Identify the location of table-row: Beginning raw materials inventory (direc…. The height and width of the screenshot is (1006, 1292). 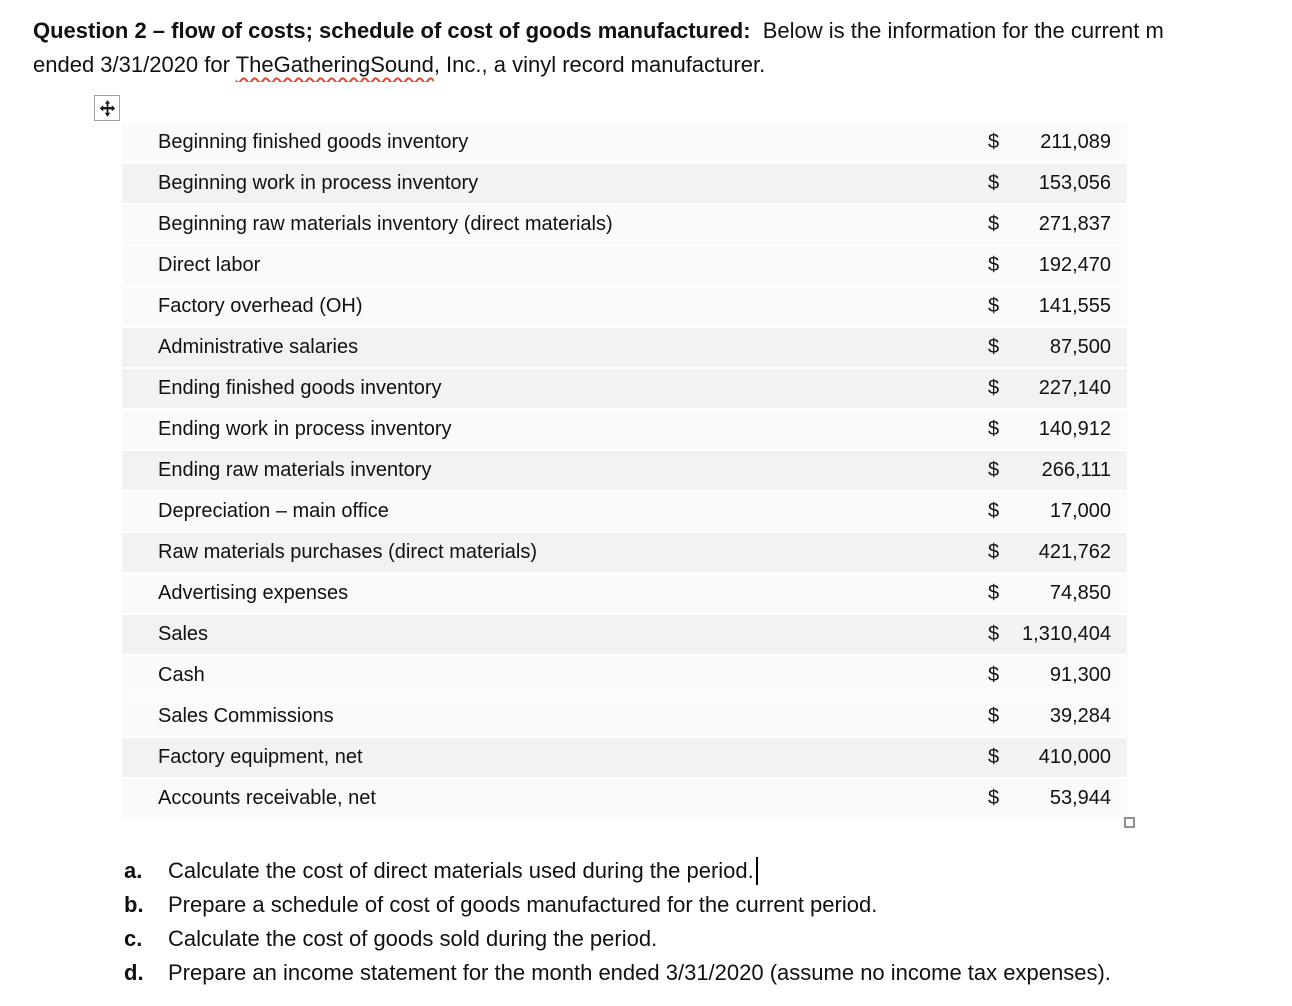
(624, 225).